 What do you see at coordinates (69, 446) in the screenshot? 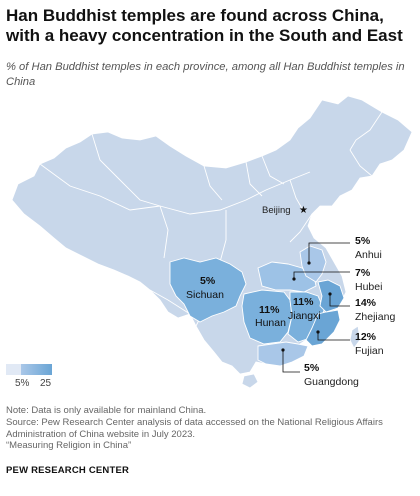
I see `report-title: “Measuring Religion in China”` at bounding box center [69, 446].